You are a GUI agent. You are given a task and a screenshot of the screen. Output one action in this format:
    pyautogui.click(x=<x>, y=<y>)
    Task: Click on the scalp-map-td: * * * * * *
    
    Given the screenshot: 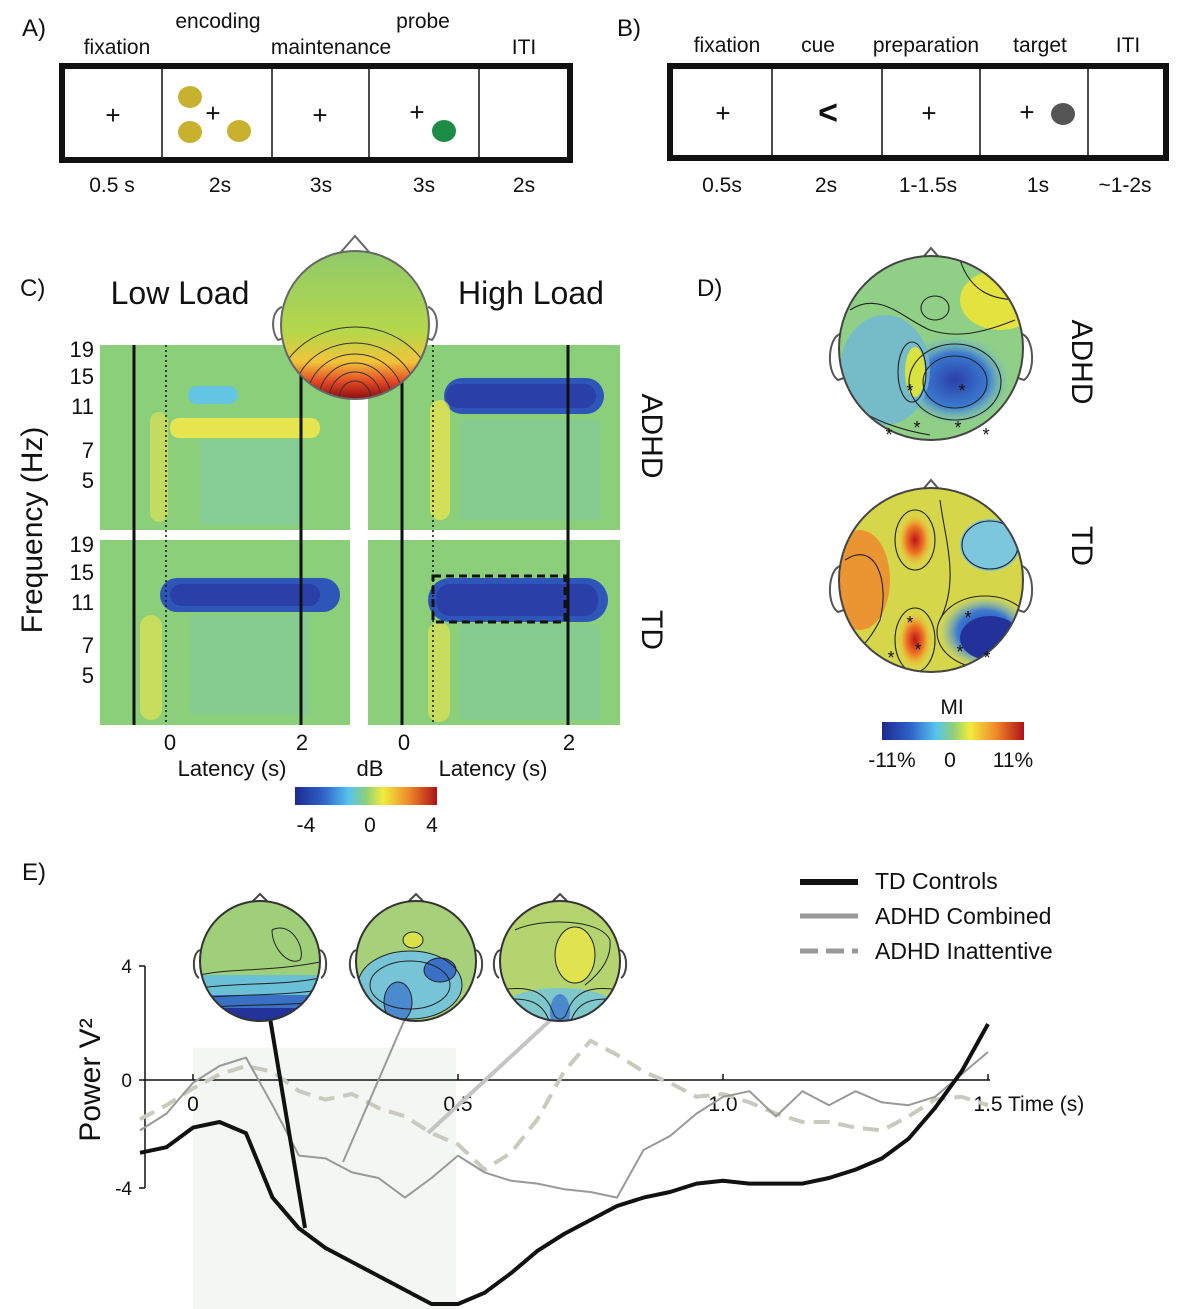 What is the action you would take?
    pyautogui.click(x=931, y=575)
    